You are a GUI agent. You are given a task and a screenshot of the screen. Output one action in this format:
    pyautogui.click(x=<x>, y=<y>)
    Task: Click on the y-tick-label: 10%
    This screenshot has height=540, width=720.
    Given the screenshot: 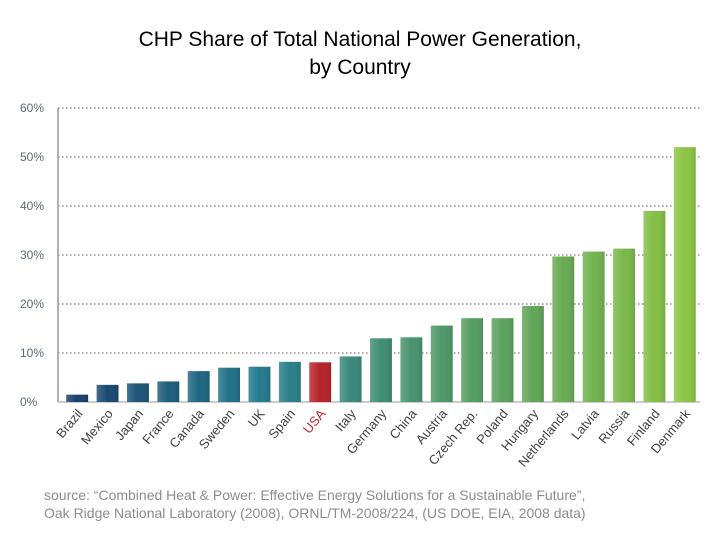 What is the action you would take?
    pyautogui.click(x=32, y=353)
    